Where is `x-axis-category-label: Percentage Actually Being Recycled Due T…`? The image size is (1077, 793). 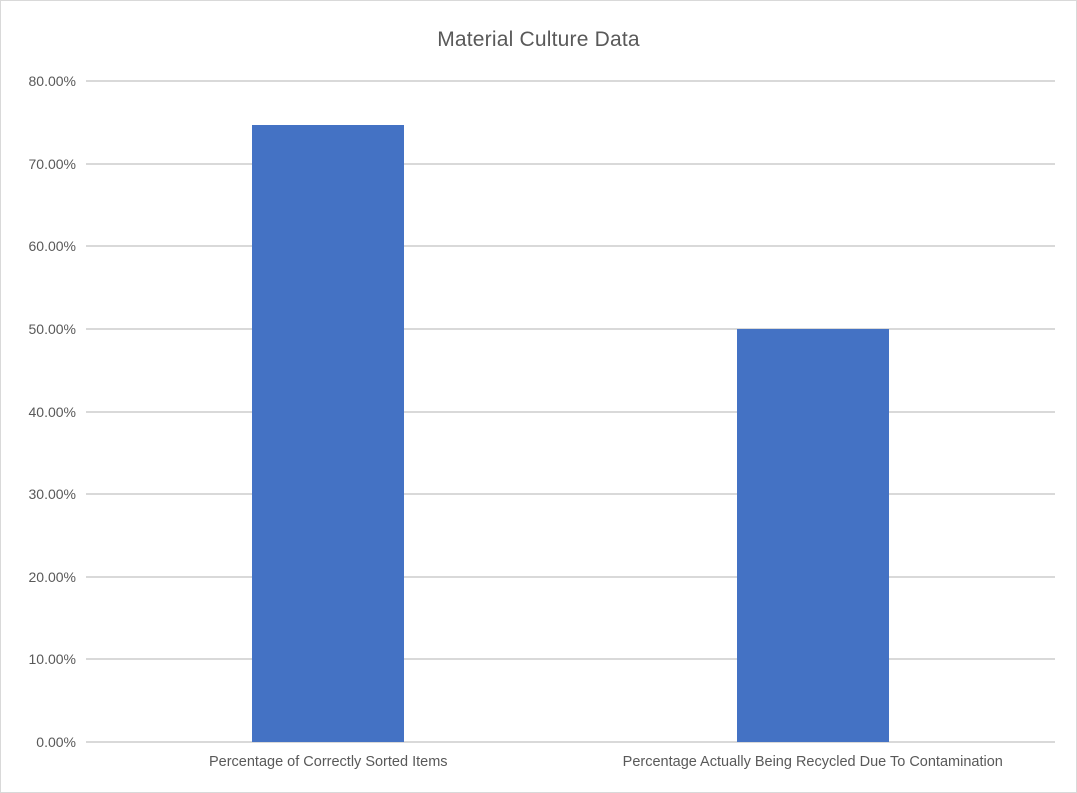
x-axis-category-label: Percentage Actually Being Recycled Due T… is located at coordinates (812, 762).